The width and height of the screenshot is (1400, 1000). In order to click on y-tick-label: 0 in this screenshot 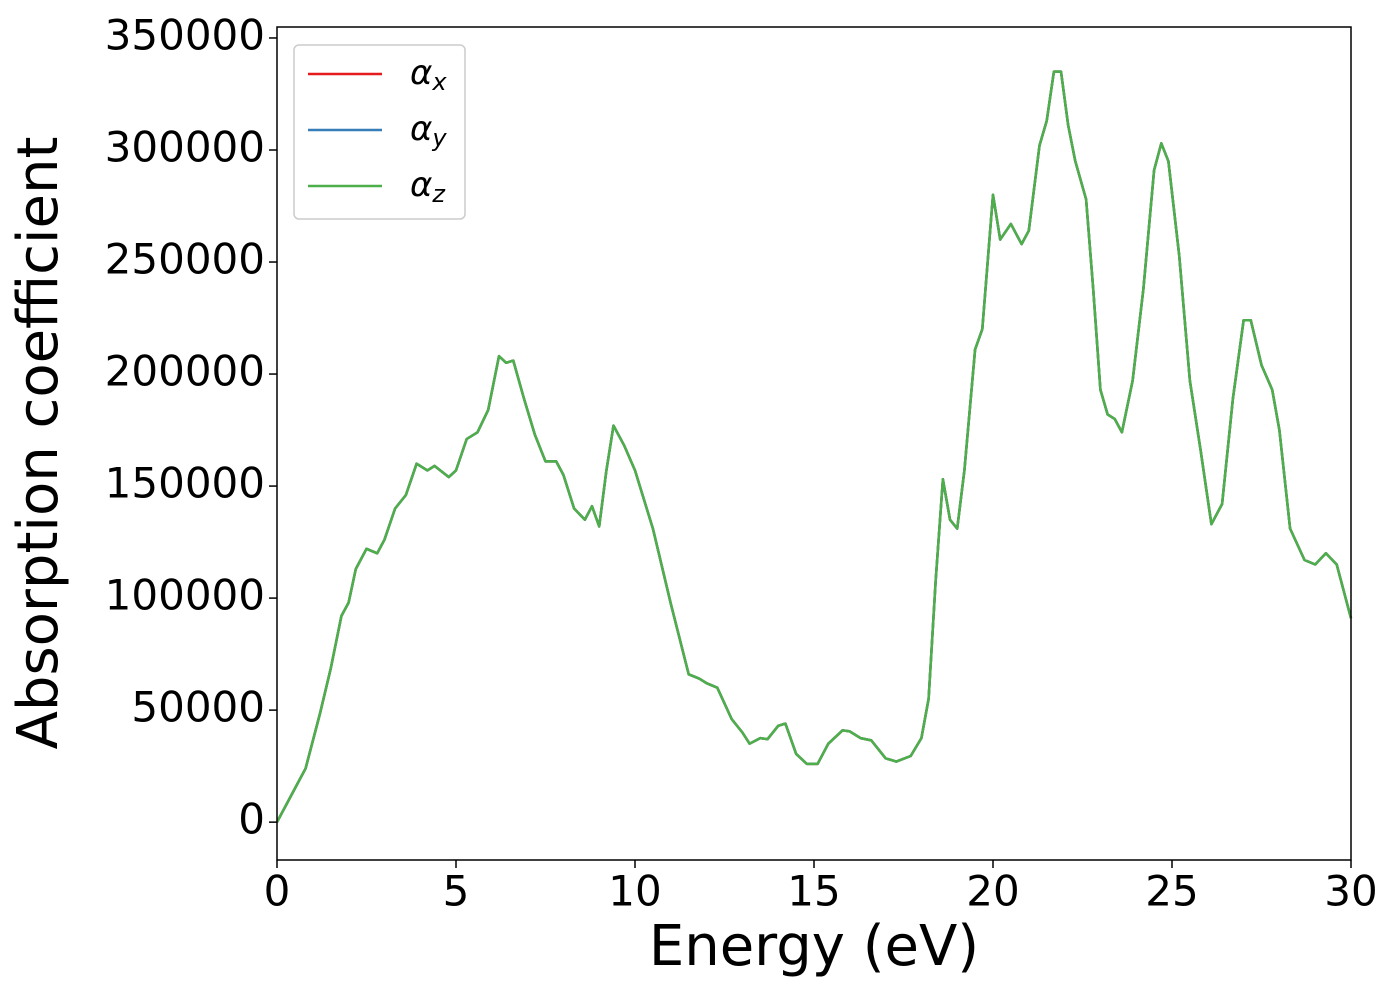, I will do `click(251, 819)`.